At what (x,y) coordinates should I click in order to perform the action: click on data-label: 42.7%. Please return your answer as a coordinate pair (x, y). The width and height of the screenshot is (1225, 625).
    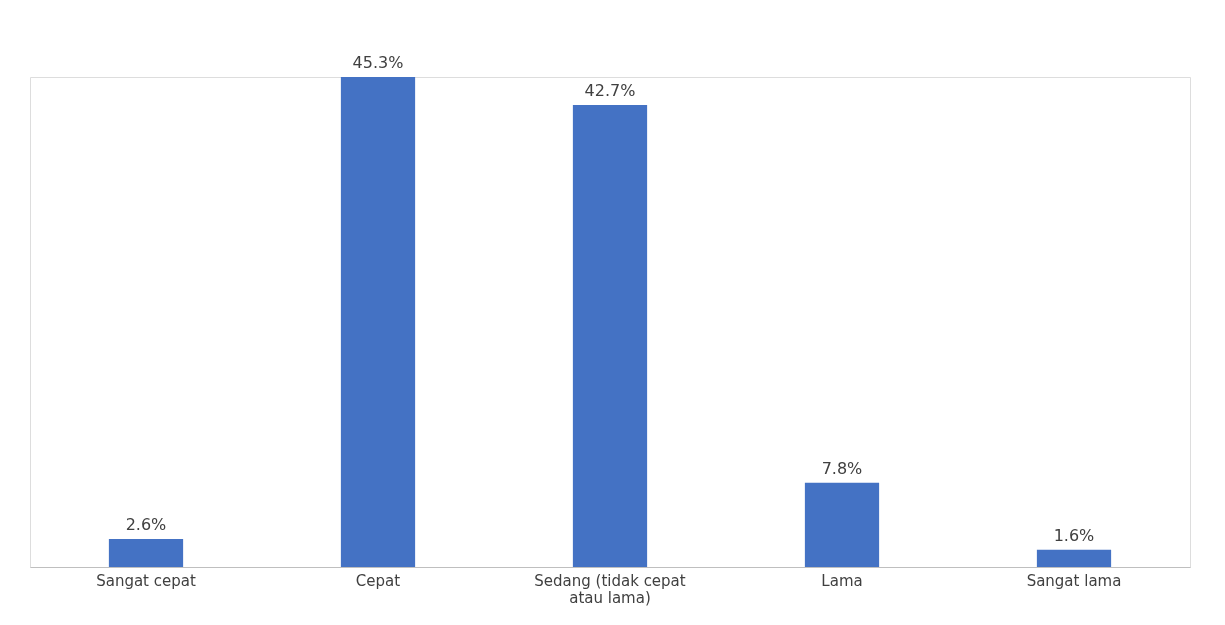
    Looking at the image, I should click on (610, 91).